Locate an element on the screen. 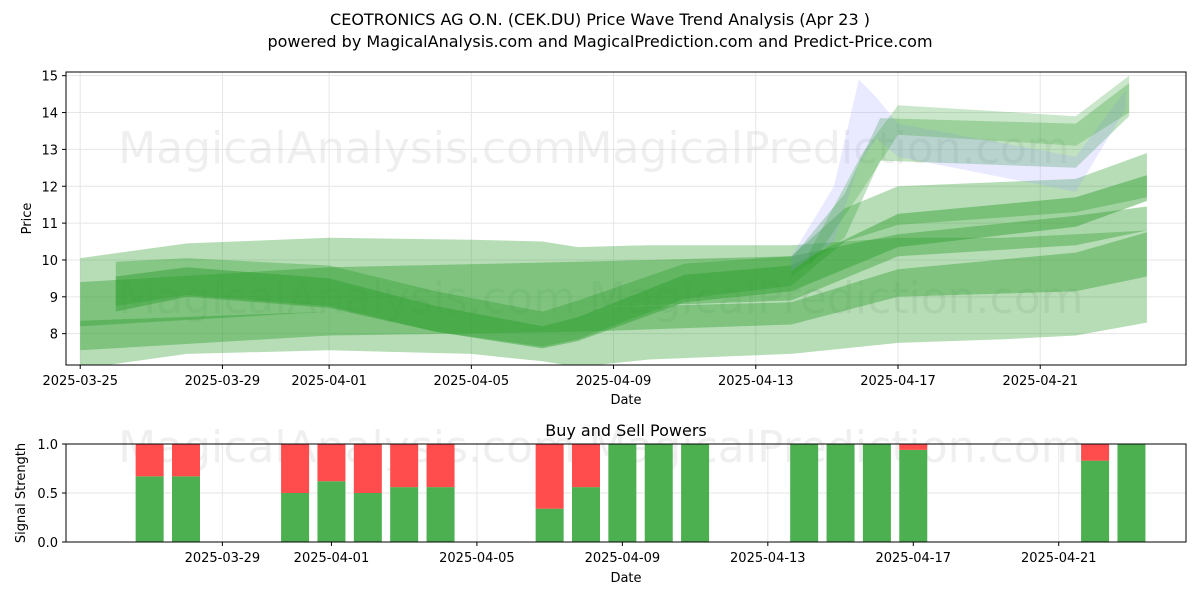 The width and height of the screenshot is (1200, 600). x-tick-label: 2025-03-25 is located at coordinates (80, 381).